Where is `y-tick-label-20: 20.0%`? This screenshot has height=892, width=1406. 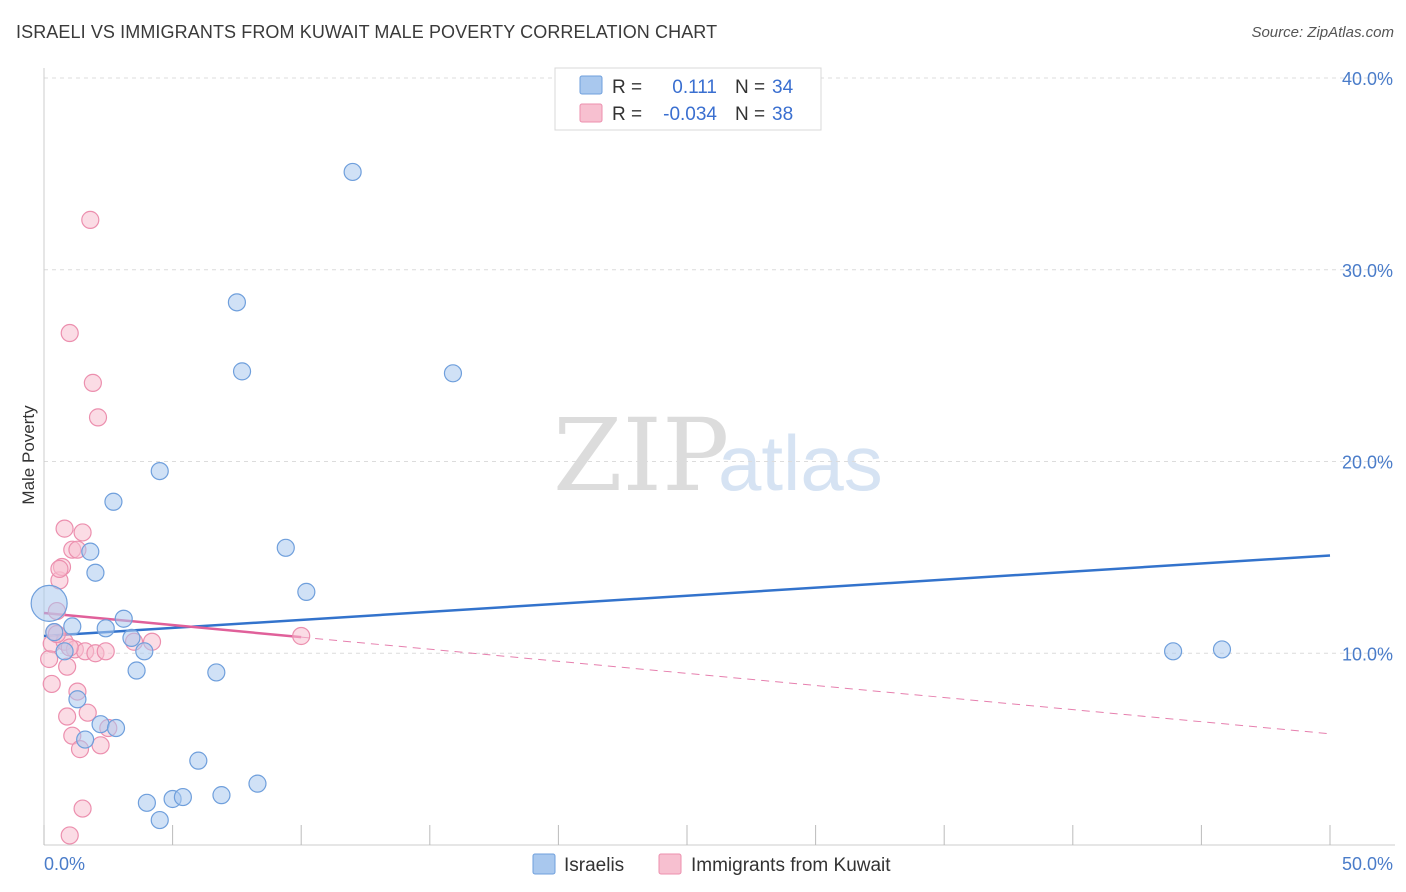
y-tick-label-20: 20.0% is located at coordinates (1367, 463).